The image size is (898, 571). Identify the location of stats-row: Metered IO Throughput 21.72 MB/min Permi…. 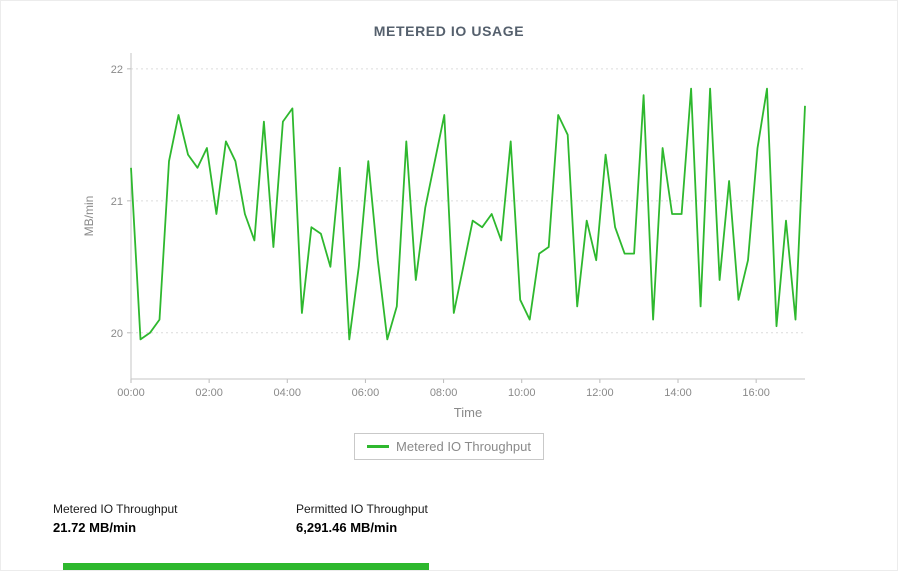
(449, 518).